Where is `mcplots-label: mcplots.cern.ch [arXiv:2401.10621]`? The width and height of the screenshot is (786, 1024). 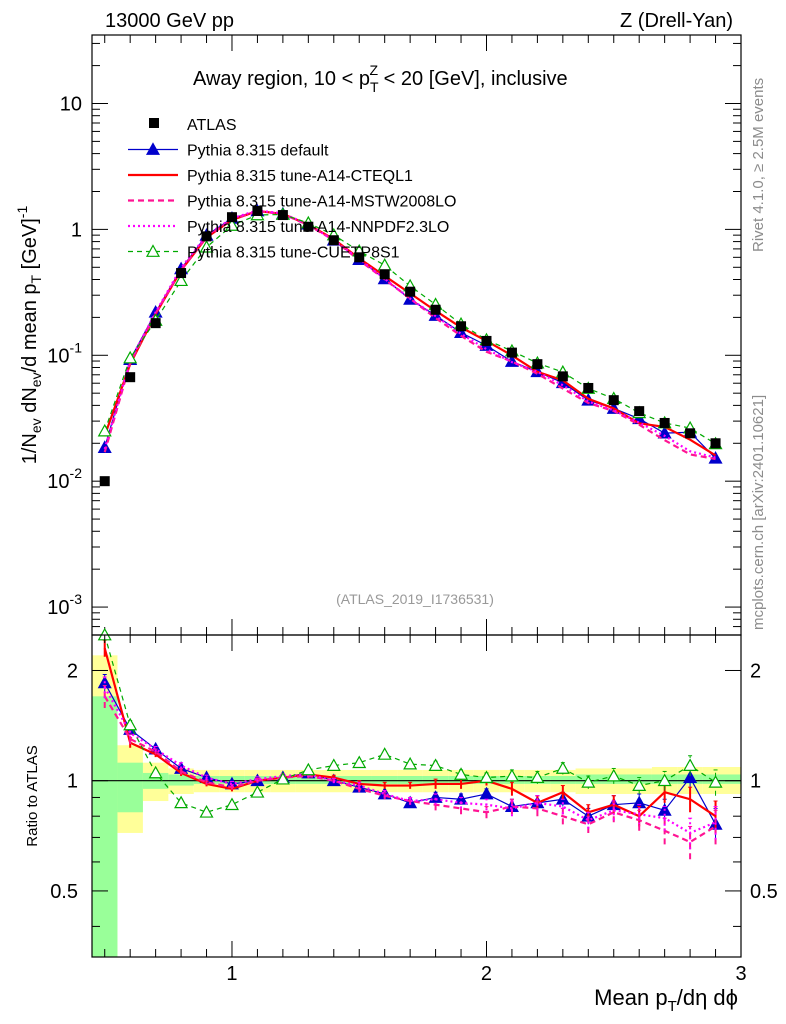 mcplots-label: mcplots.cern.ch [arXiv:2401.10621] is located at coordinates (758, 512).